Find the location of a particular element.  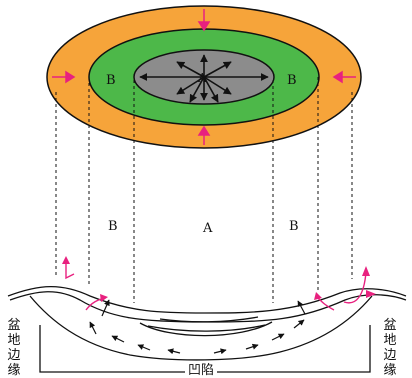

column-label-middle: A is located at coordinates (207, 228).